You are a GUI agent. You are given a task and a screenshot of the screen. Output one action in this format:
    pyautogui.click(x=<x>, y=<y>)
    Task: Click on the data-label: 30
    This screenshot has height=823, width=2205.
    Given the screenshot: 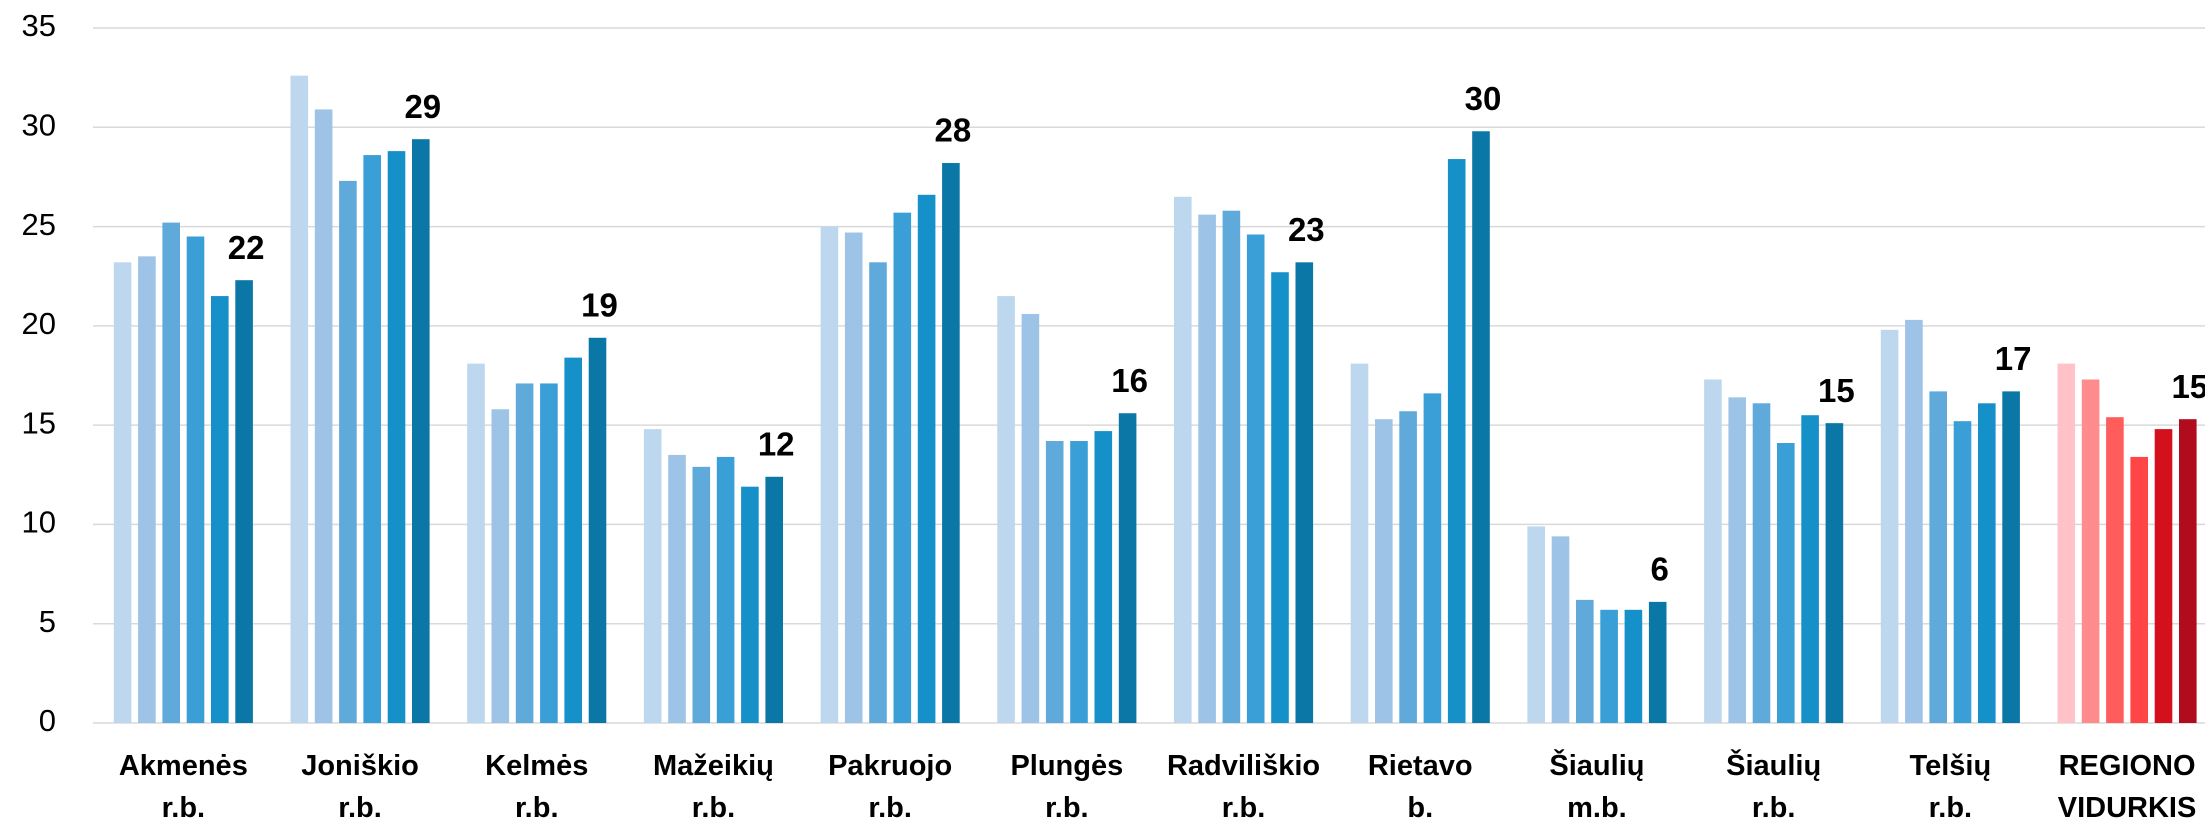 What is the action you would take?
    pyautogui.click(x=1483, y=98)
    